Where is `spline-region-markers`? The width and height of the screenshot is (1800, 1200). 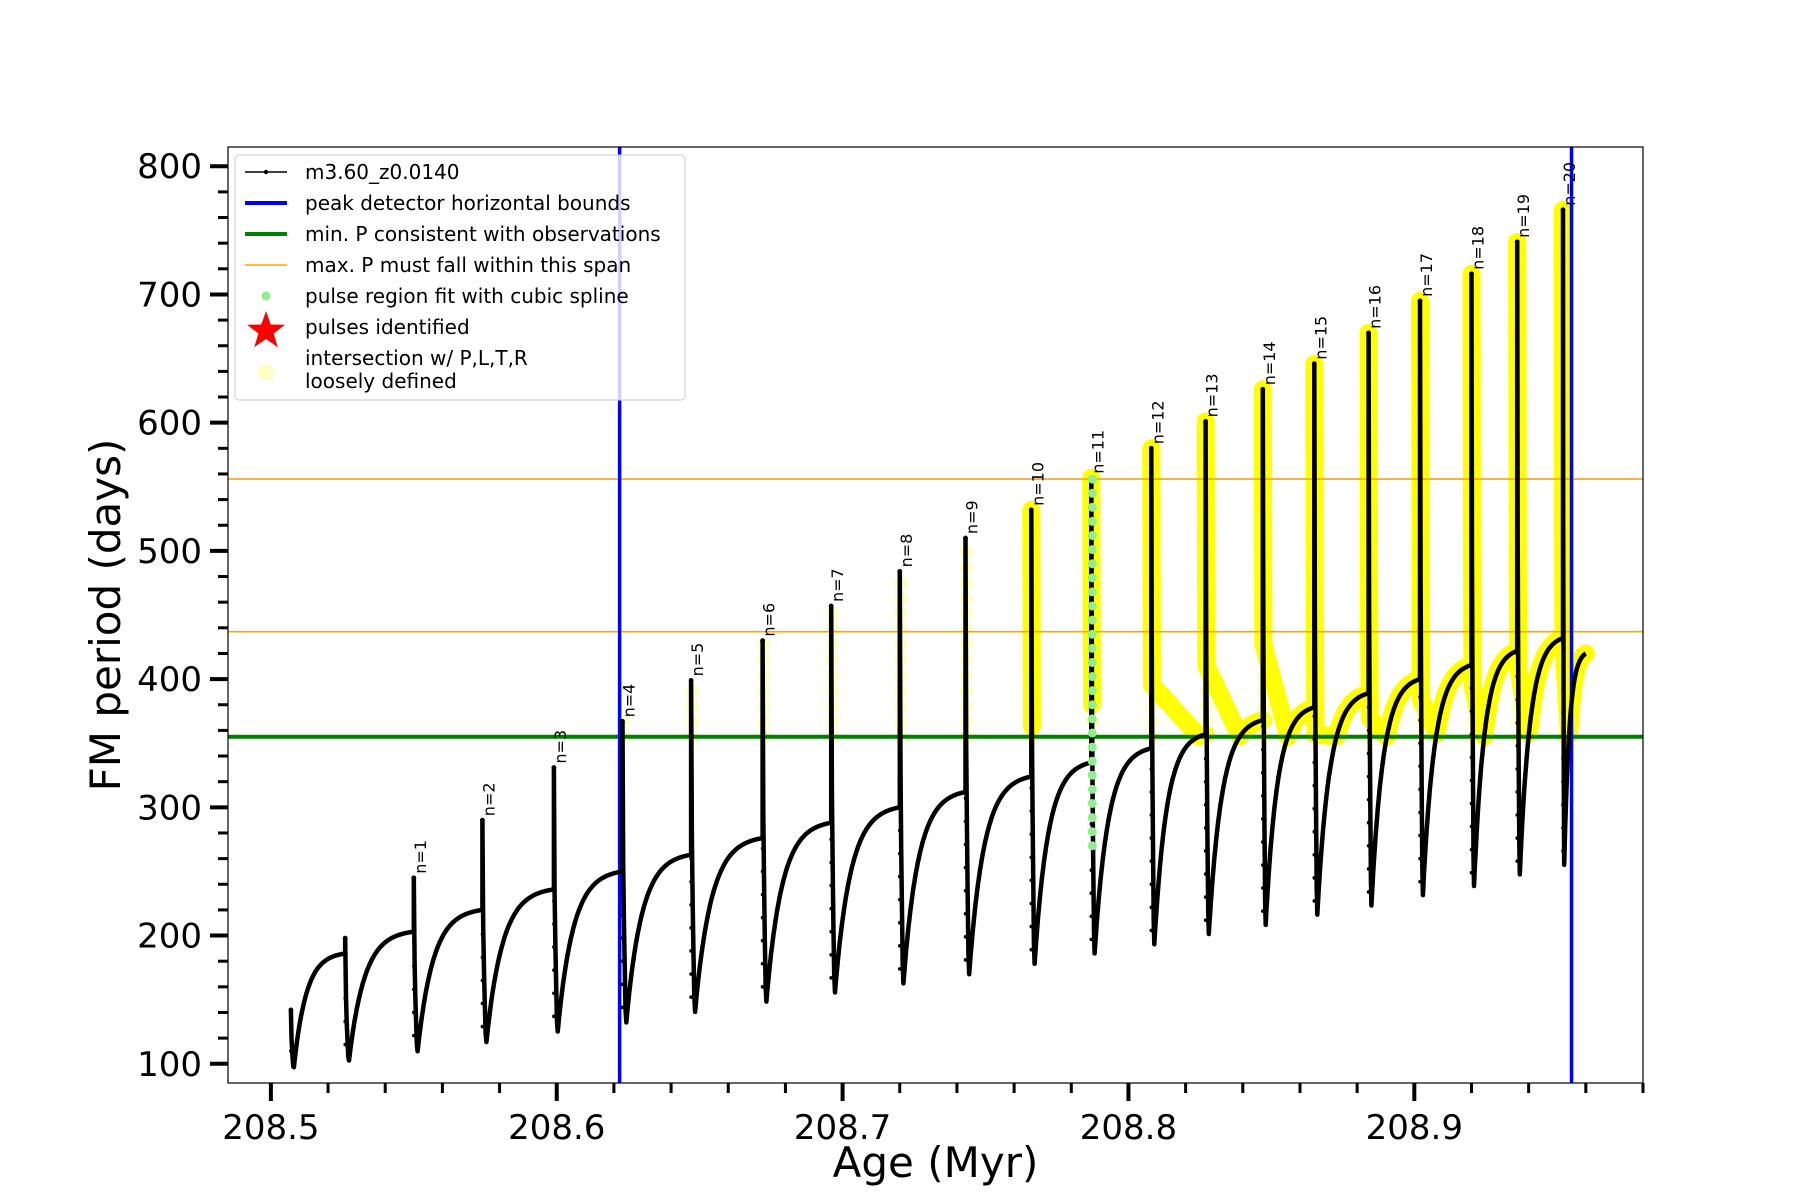 spline-region-markers is located at coordinates (1092, 662).